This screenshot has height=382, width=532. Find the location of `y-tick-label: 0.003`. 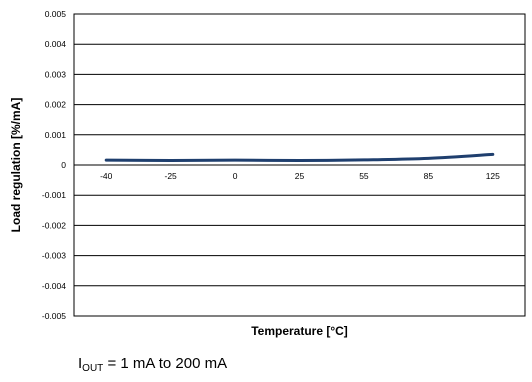

y-tick-label: 0.003 is located at coordinates (56, 74).